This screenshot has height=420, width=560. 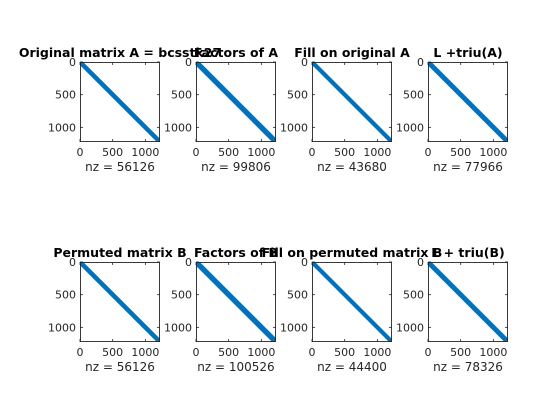 I want to click on subplot-title: Permuted matrix B, so click(x=119, y=252).